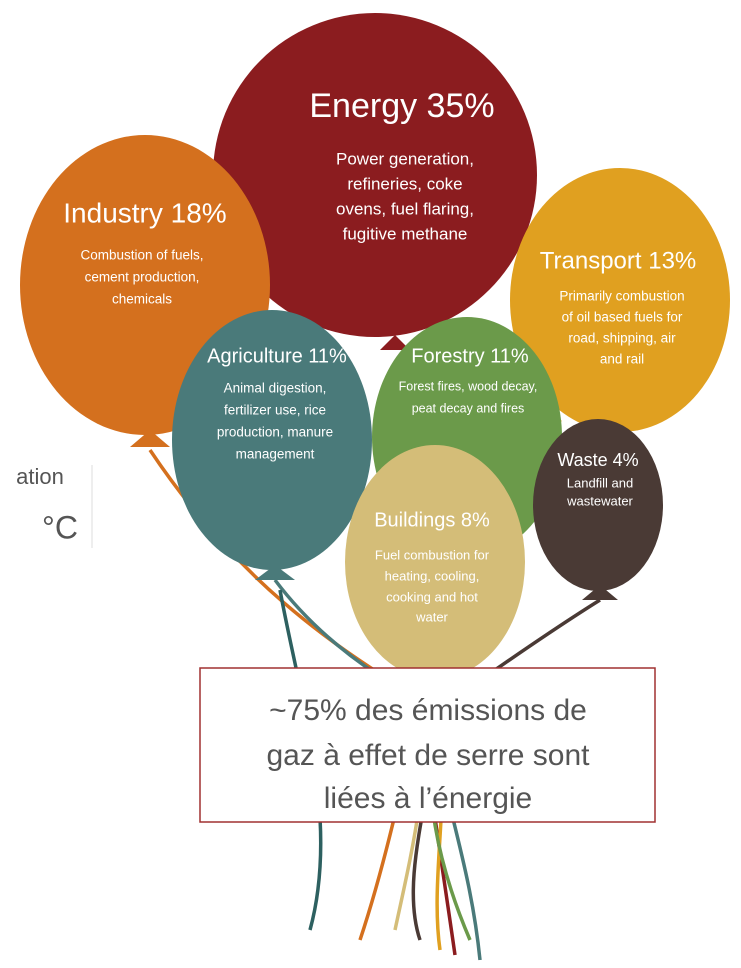 The image size is (741, 968). What do you see at coordinates (431, 616) in the screenshot?
I see `balloon-text: water` at bounding box center [431, 616].